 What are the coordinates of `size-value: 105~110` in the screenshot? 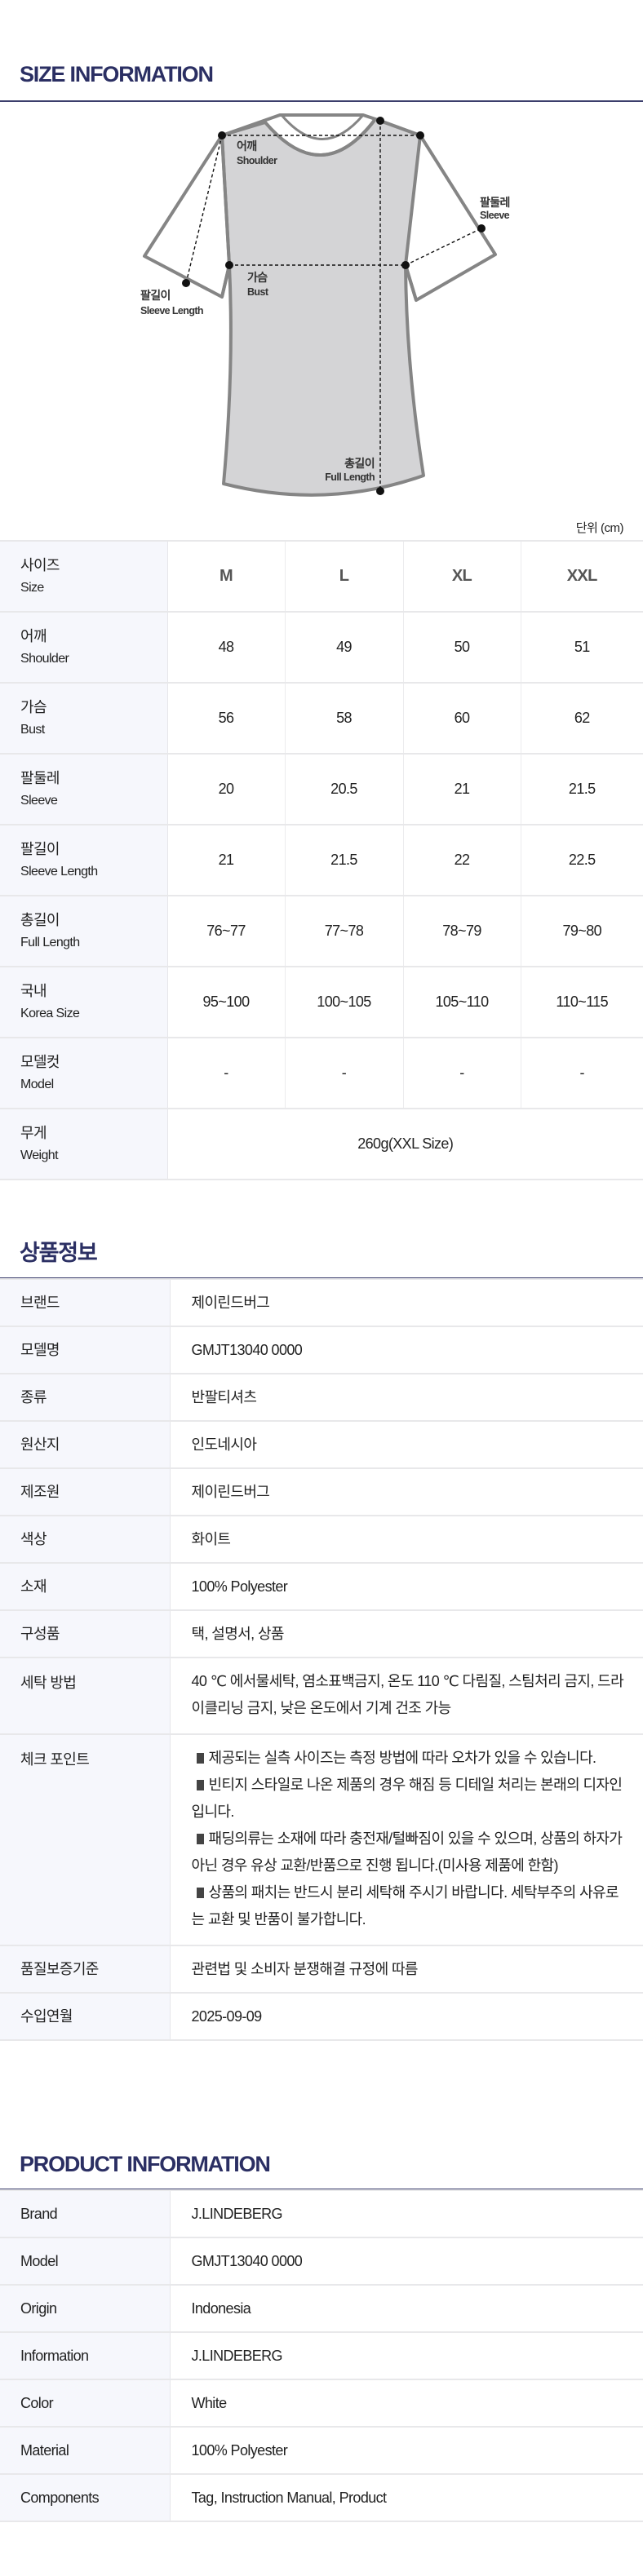 It's located at (461, 1002).